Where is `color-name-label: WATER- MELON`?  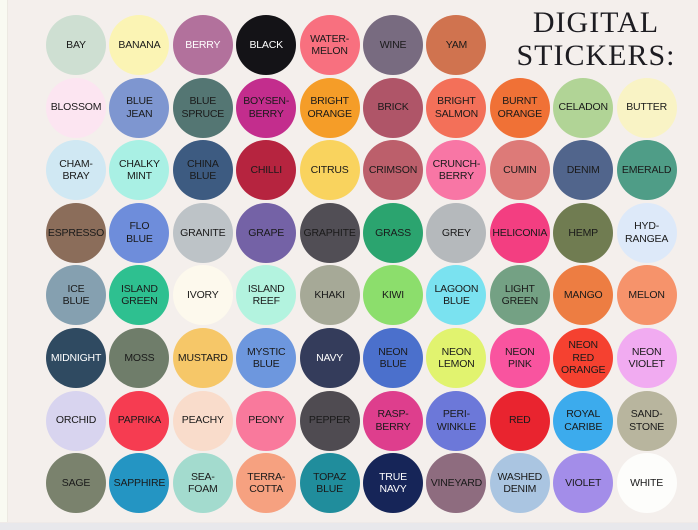 color-name-label: WATER- MELON is located at coordinates (330, 44).